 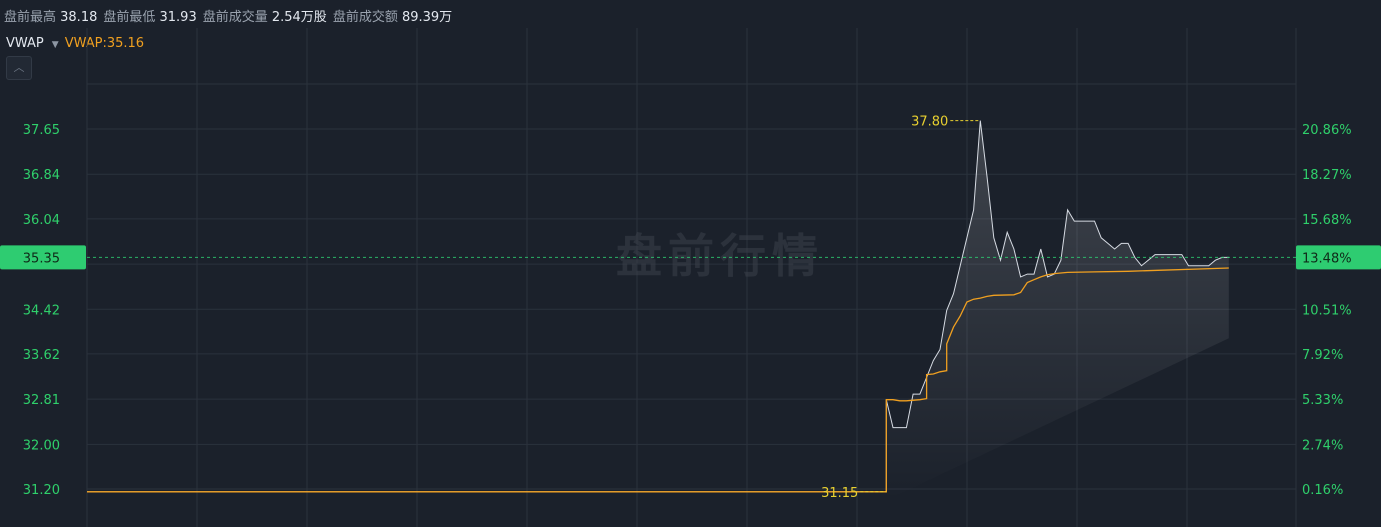 I want to click on y-tick-label-left: 36.84, so click(x=41, y=175).